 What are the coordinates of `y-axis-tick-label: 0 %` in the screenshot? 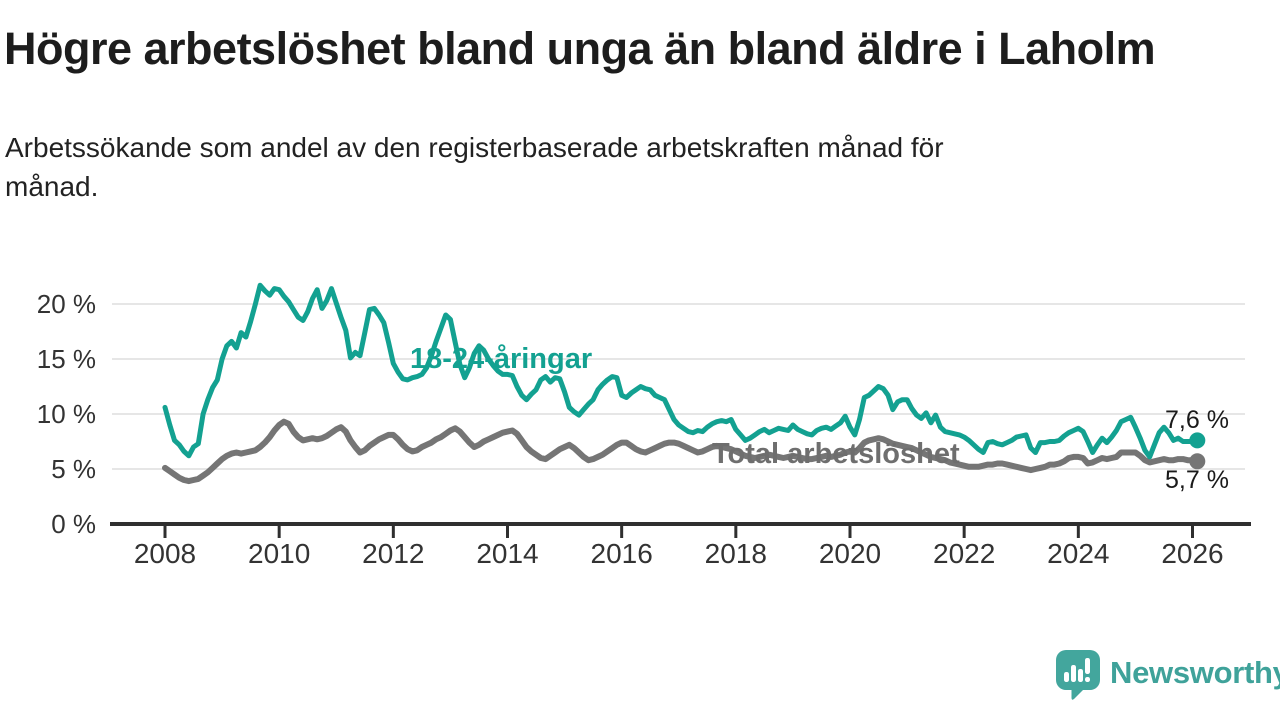 It's located at (73, 524).